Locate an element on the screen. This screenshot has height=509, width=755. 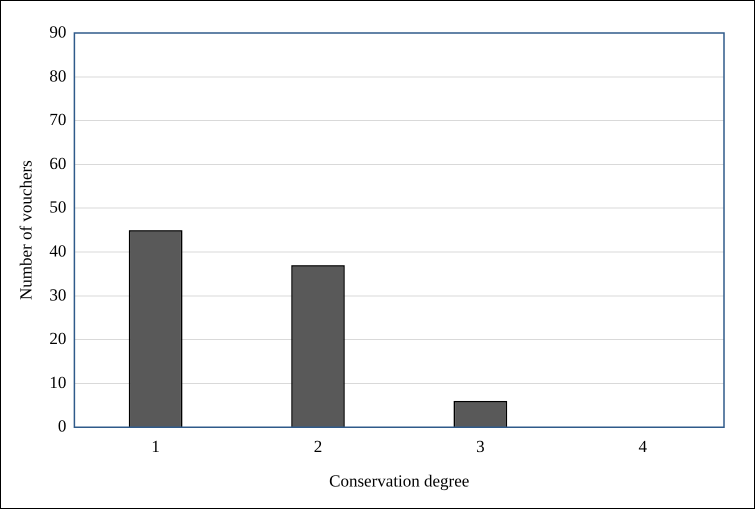
x-tick-label: 3 is located at coordinates (480, 446).